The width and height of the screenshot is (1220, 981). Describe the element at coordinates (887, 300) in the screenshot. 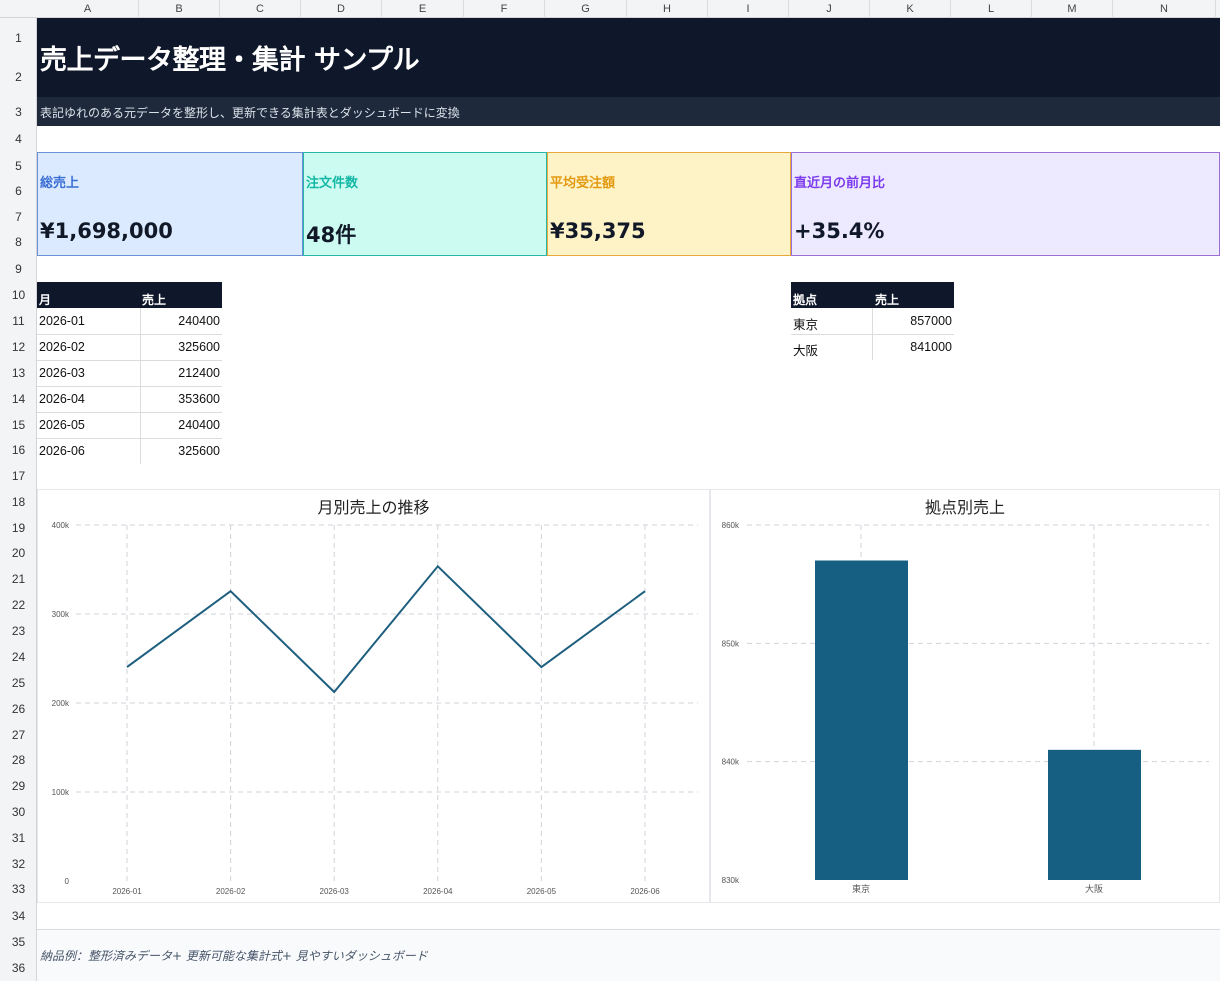

I see `column-header-sales: 売上` at that location.